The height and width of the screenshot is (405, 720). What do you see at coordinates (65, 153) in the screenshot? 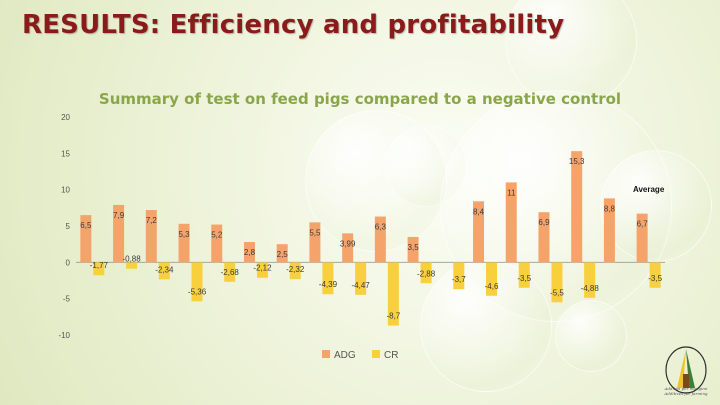
I see `y-tick-label: 15` at bounding box center [65, 153].